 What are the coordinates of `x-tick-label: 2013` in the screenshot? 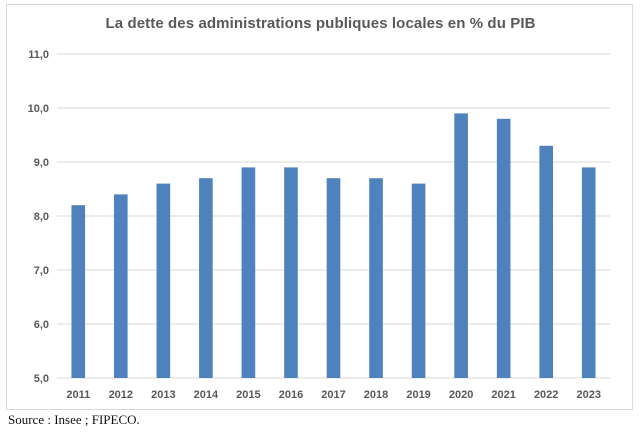 It's located at (163, 395).